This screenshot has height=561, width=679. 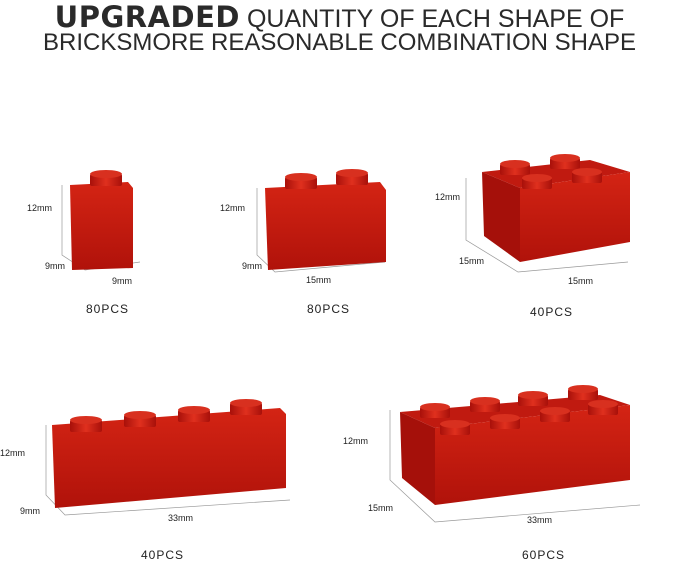 What do you see at coordinates (169, 453) in the screenshot?
I see `brick-1x4` at bounding box center [169, 453].